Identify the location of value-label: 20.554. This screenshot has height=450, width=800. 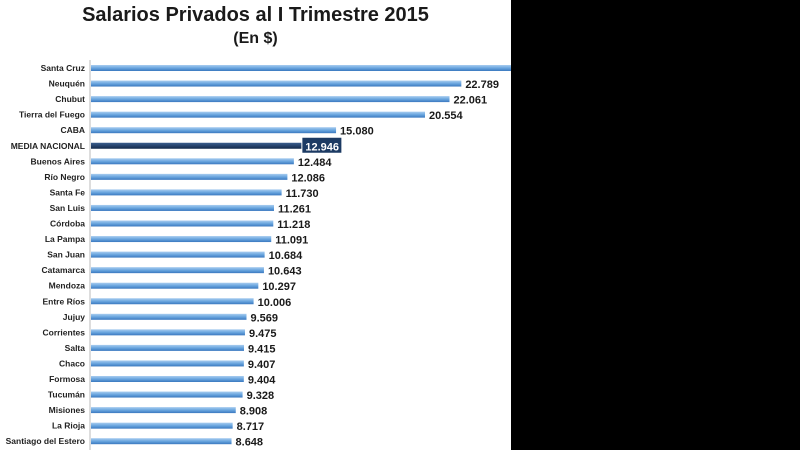
(446, 116).